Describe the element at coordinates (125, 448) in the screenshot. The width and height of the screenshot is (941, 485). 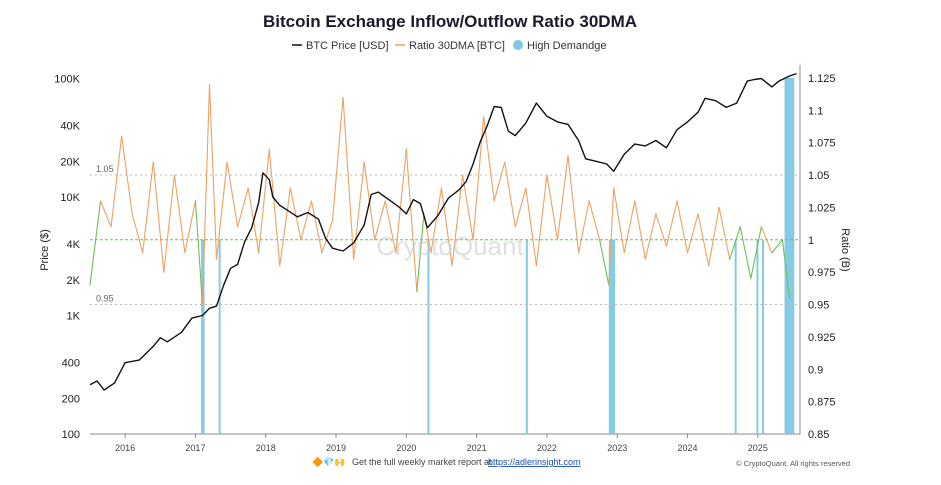
I see `x-tick-label: 2016` at that location.